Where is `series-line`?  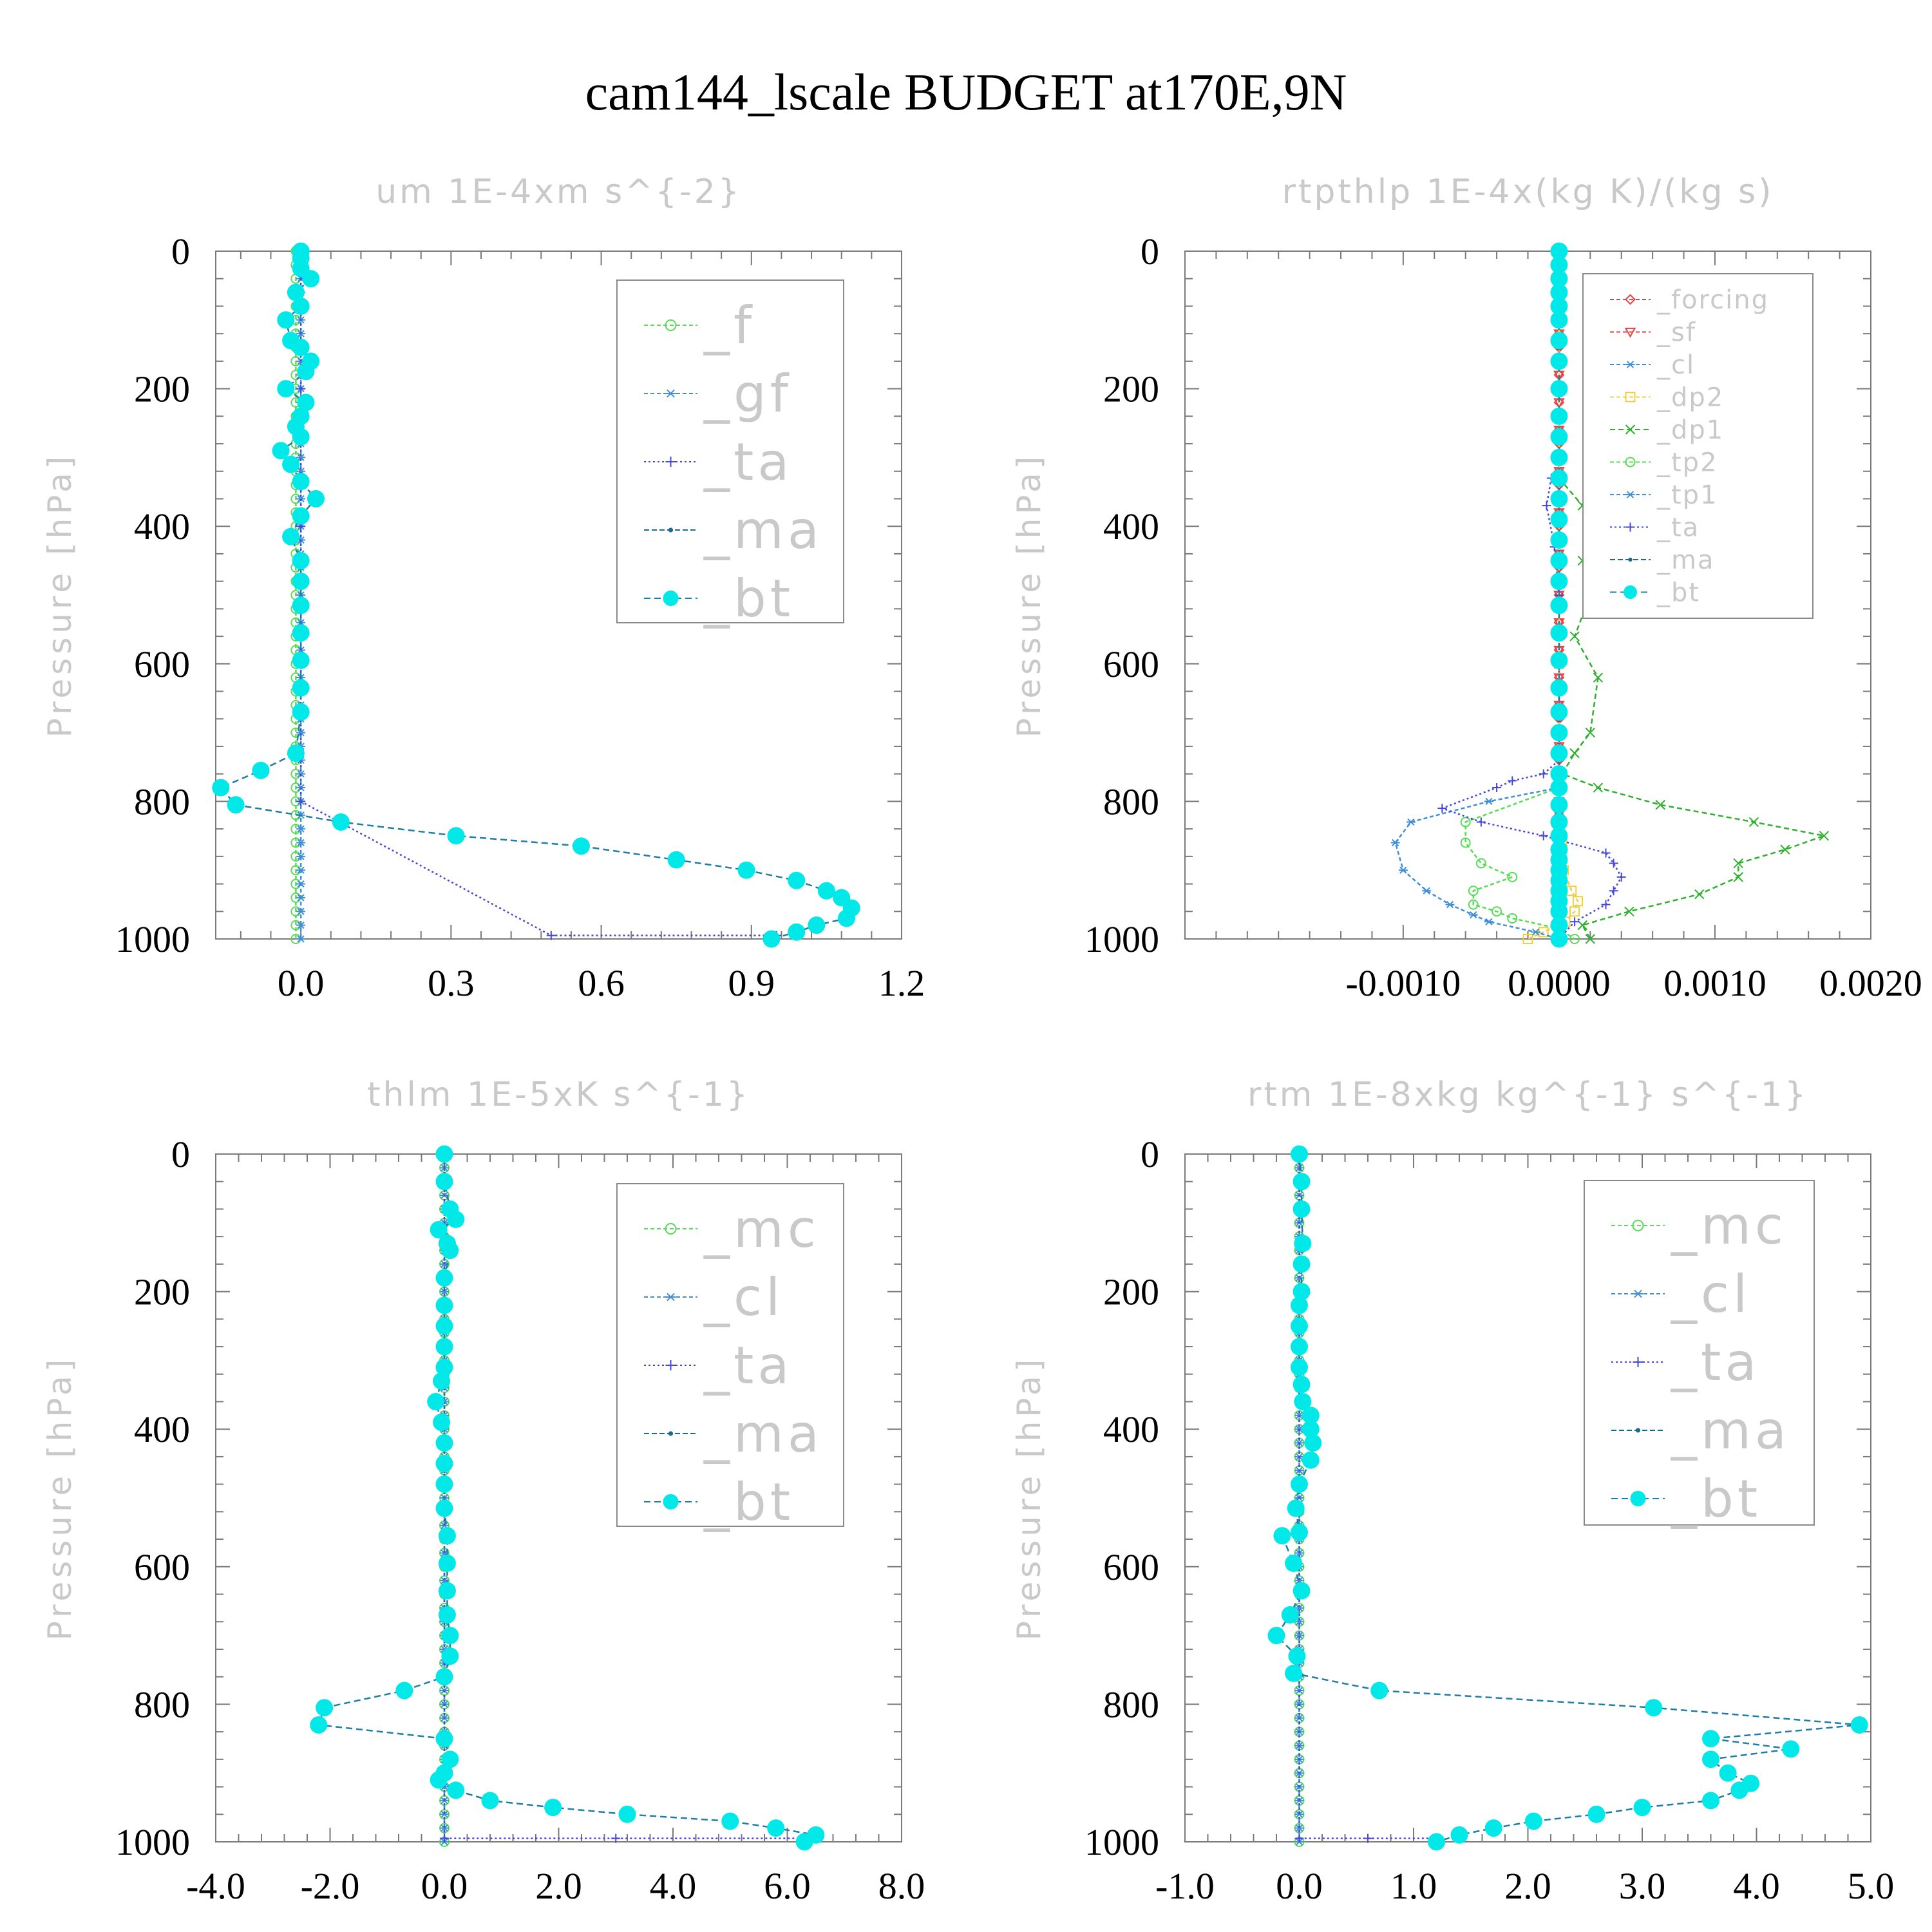
series-line is located at coordinates (1519, 863).